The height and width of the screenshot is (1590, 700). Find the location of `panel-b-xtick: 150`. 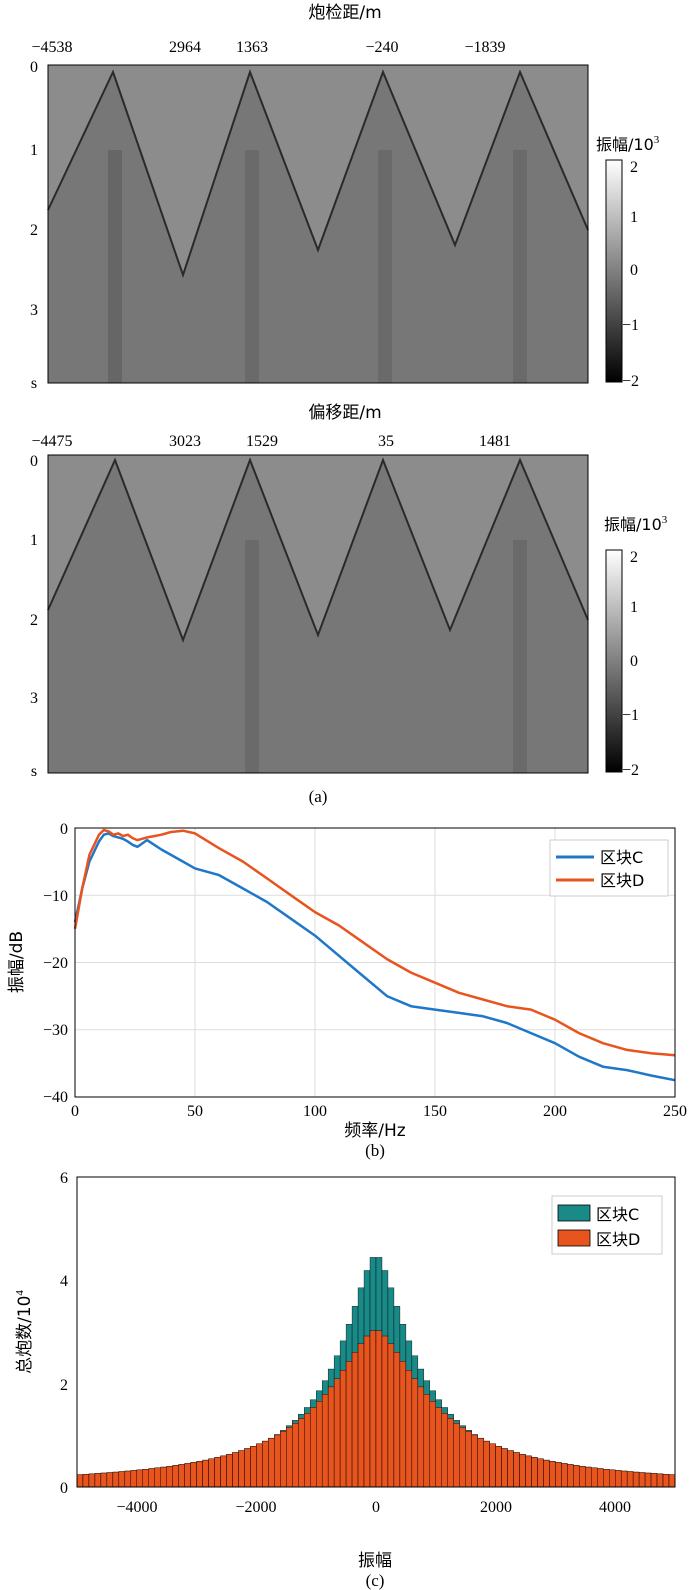

panel-b-xtick: 150 is located at coordinates (435, 1111).